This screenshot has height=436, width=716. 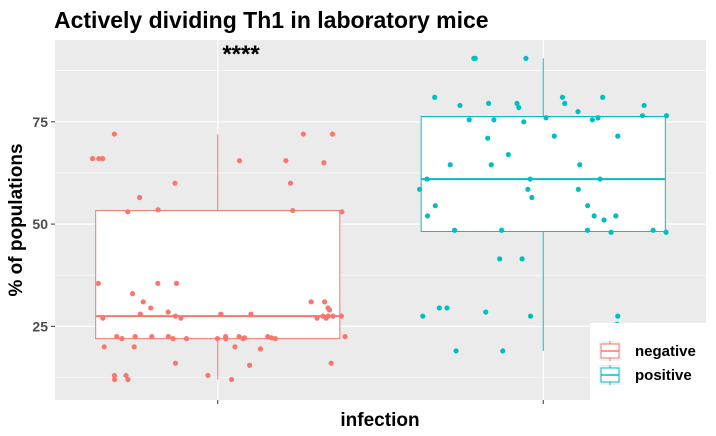 What do you see at coordinates (271, 20) in the screenshot?
I see `chart-title: Actively dividing Th1 in laboratory mice` at bounding box center [271, 20].